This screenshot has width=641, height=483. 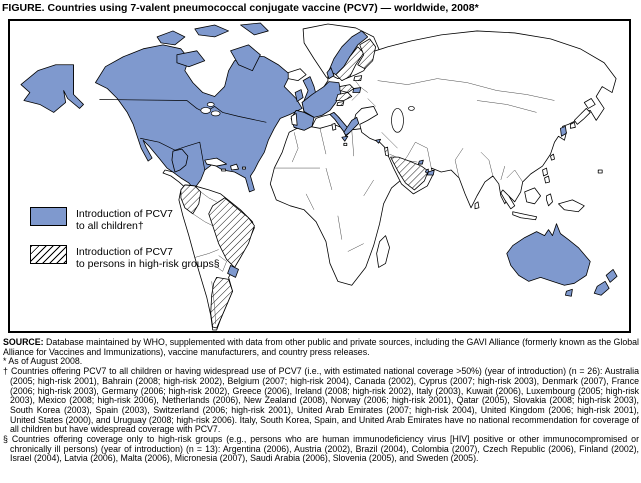 What do you see at coordinates (351, 126) in the screenshot?
I see `map-region-greece` at bounding box center [351, 126].